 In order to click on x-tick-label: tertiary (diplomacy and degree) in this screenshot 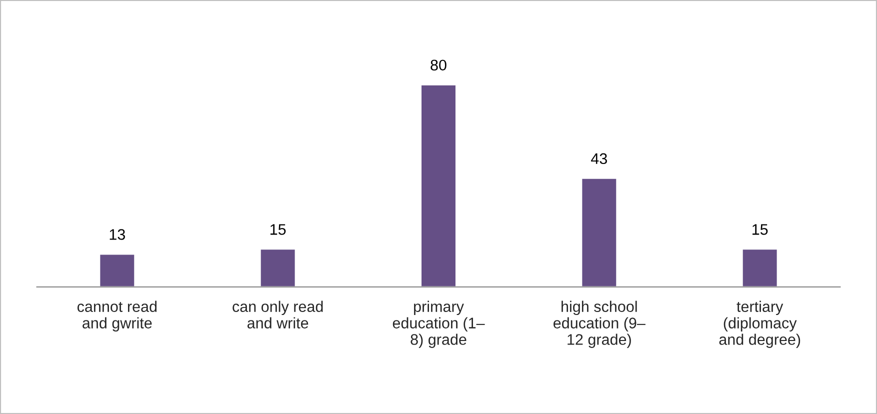, I will do `click(759, 324)`.